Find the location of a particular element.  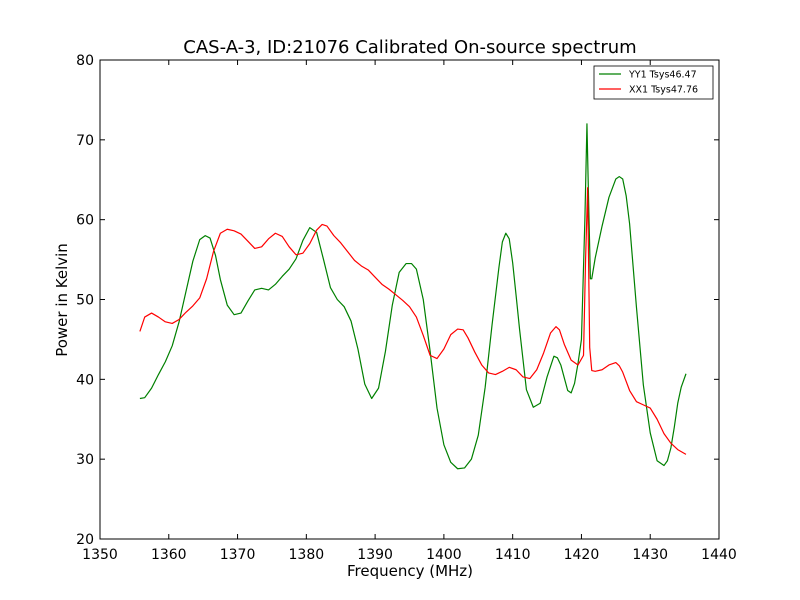

x-tick-label: 1390 is located at coordinates (375, 555).